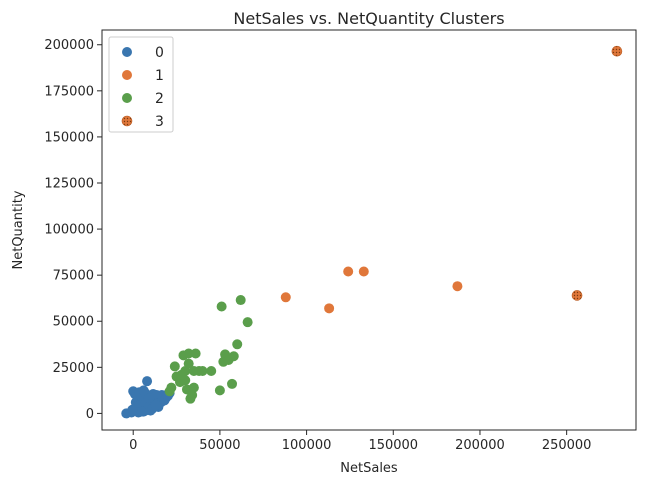  I want to click on y-tick-label: 125000, so click(69, 183).